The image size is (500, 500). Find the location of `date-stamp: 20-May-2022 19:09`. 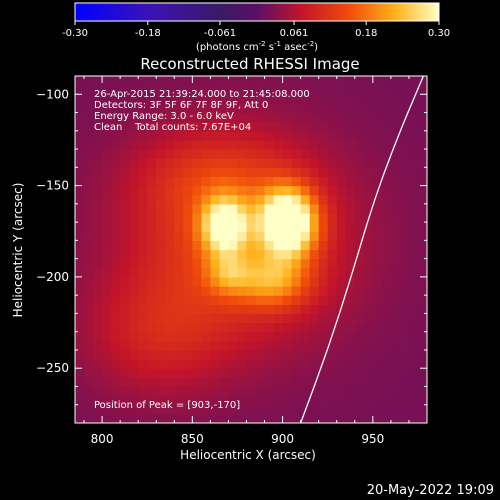

date-stamp: 20-May-2022 19:09 is located at coordinates (430, 490).